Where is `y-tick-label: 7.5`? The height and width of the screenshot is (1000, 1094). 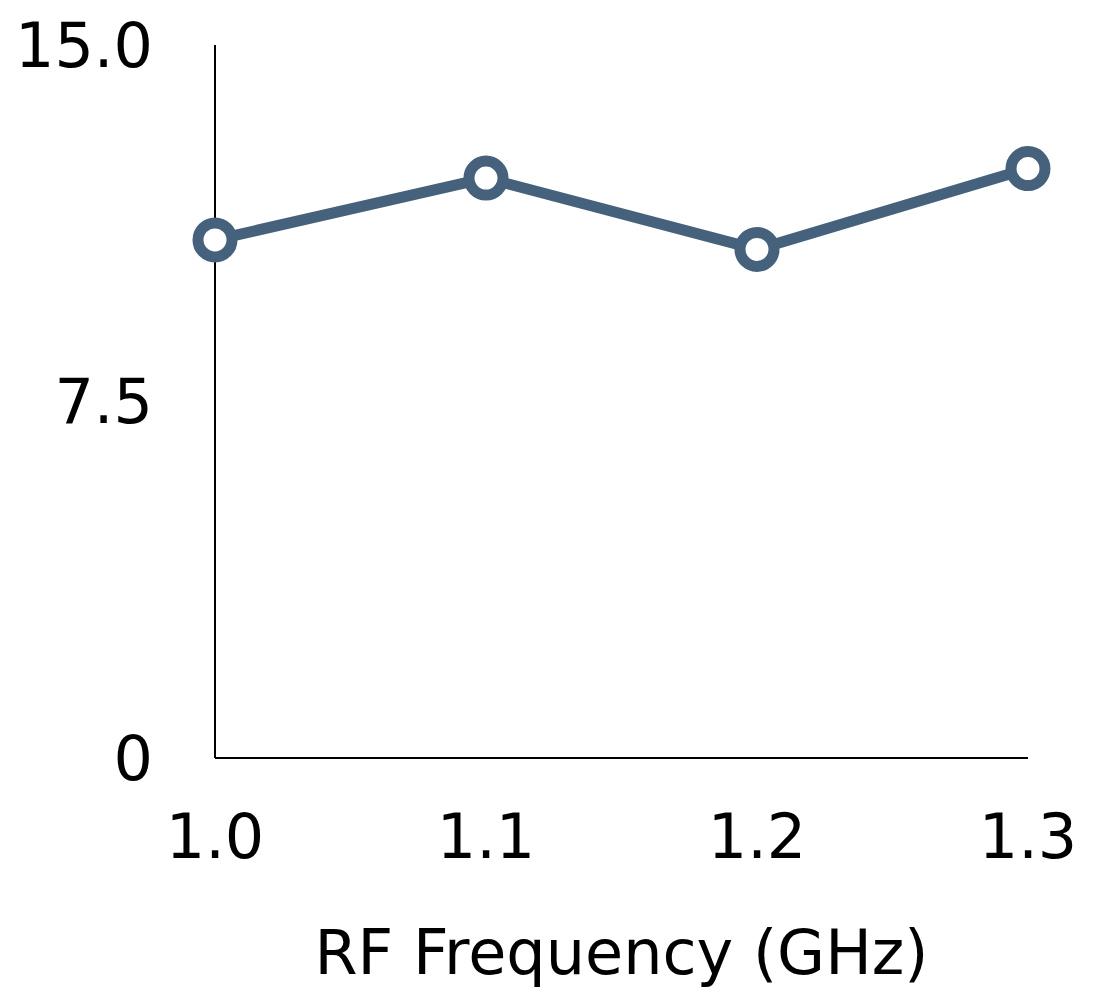 y-tick-label: 7.5 is located at coordinates (103, 401).